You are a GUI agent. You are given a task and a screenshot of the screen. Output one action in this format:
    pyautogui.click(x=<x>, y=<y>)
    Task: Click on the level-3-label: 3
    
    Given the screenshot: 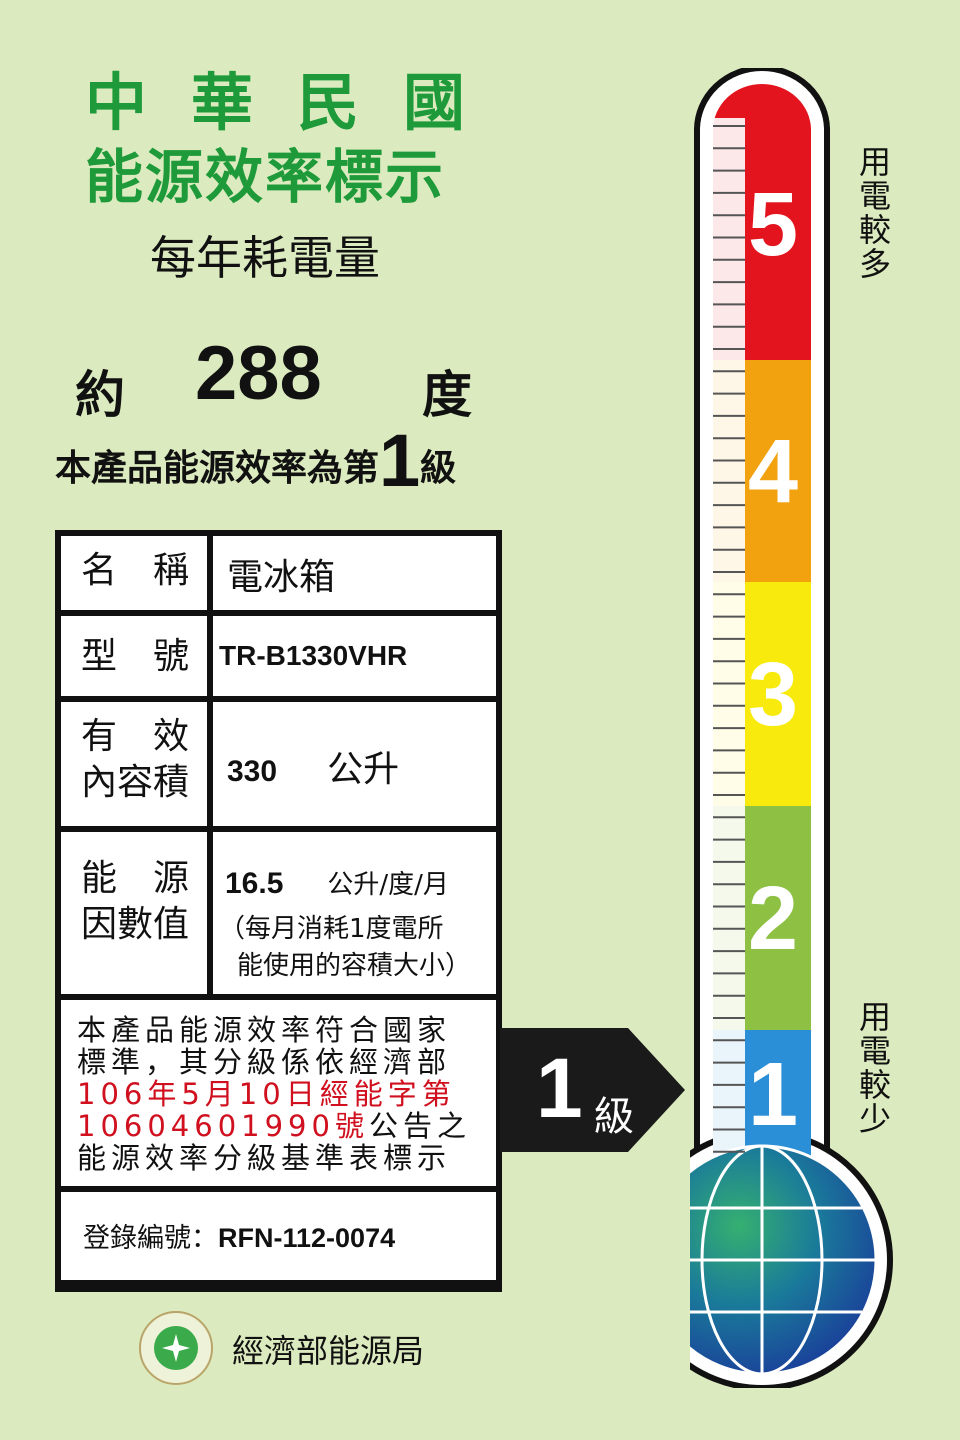 What is the action you would take?
    pyautogui.click(x=773, y=695)
    